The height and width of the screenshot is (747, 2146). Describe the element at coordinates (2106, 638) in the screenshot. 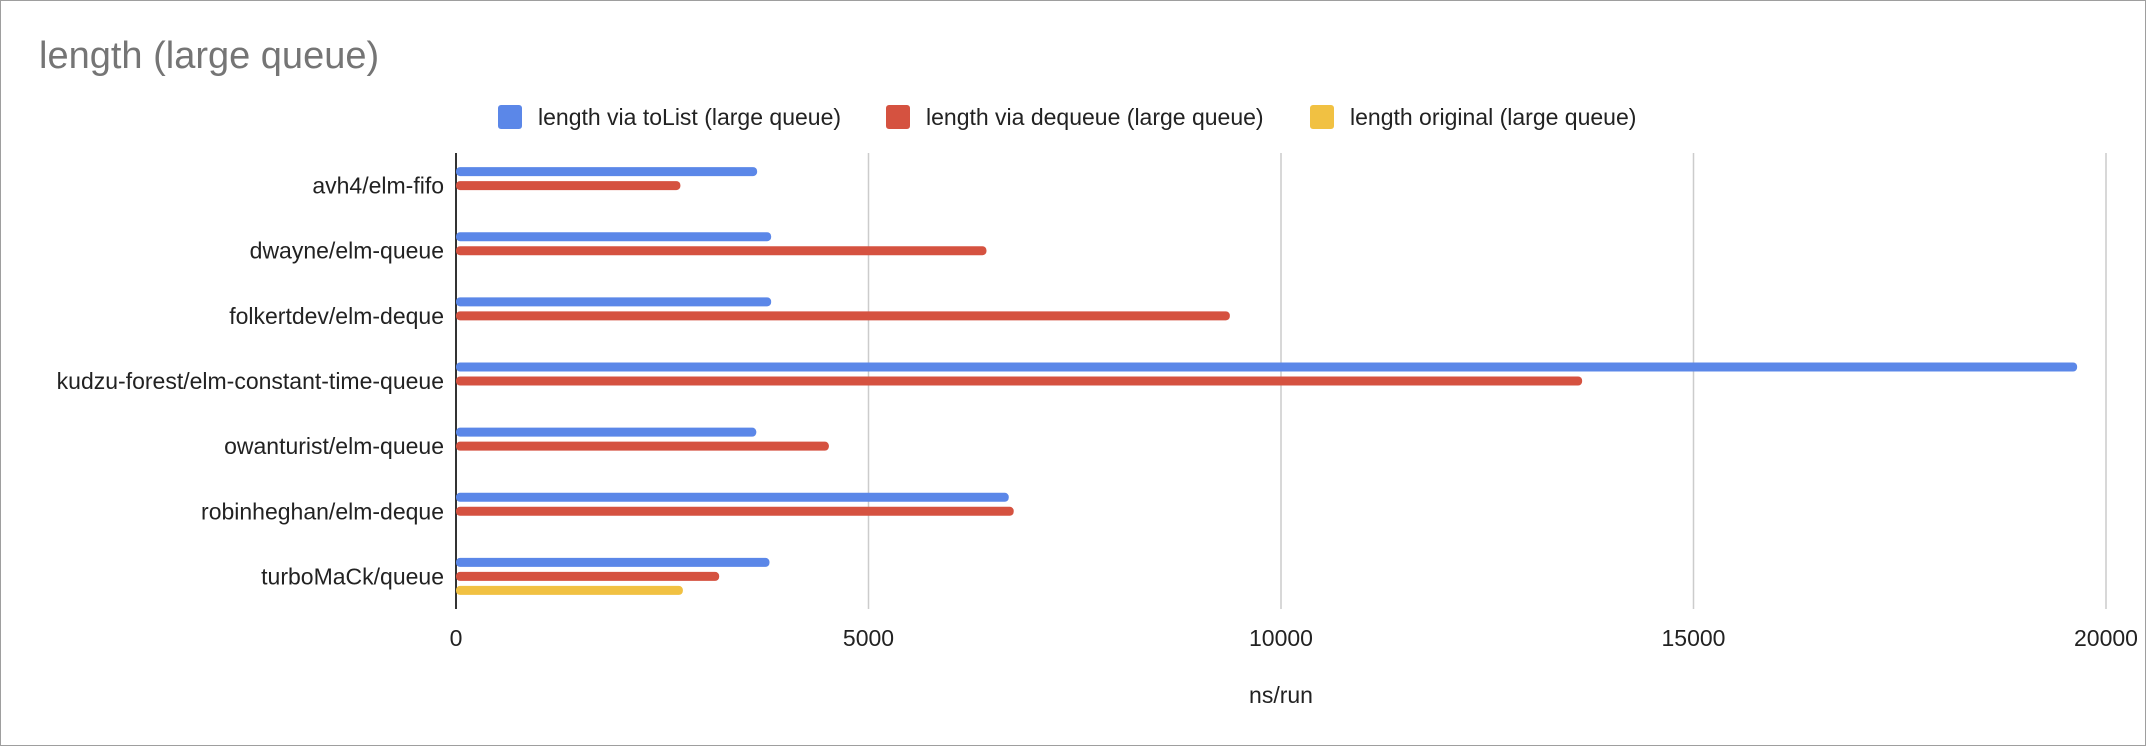

I see `x-tick-label: 20000` at that location.